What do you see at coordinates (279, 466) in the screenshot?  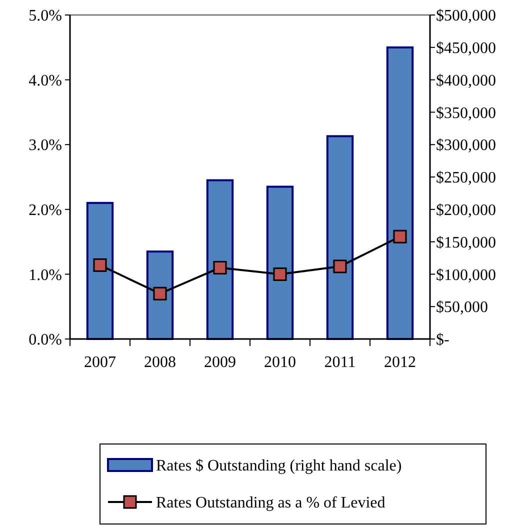 I see `legend-label: Rates $ Outstanding (right hand scale)` at bounding box center [279, 466].